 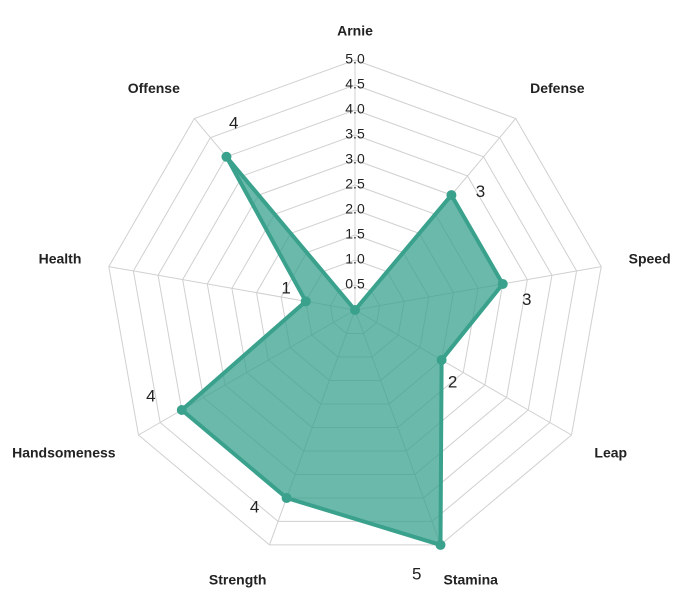 What do you see at coordinates (355, 284) in the screenshot?
I see `tick-label: 0.5` at bounding box center [355, 284].